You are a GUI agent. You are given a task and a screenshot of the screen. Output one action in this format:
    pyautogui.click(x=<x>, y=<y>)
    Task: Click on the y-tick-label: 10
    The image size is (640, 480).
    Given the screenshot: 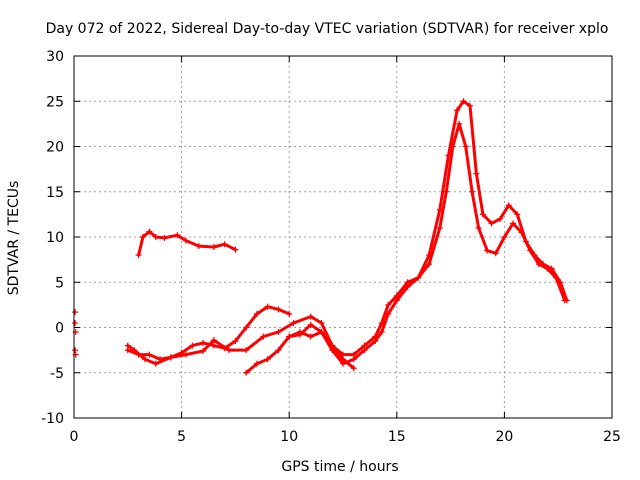 What is the action you would take?
    pyautogui.click(x=55, y=238)
    